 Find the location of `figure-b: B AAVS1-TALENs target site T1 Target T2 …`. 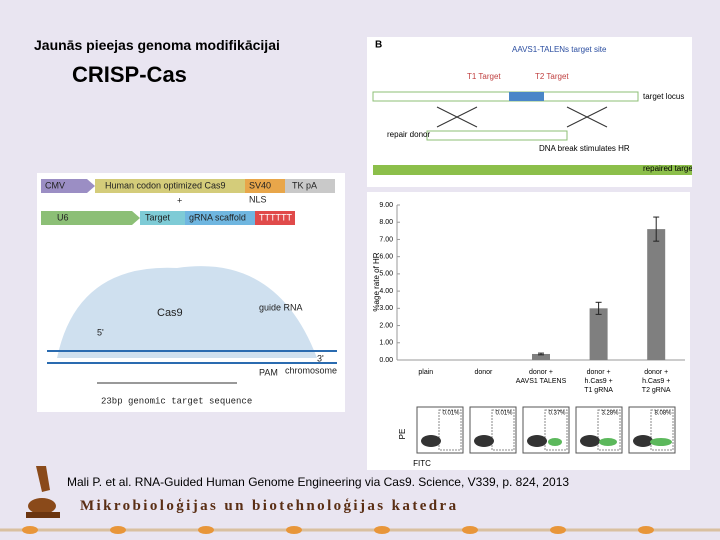

figure-b: B AAVS1-TALENs target site T1 Target T2 … is located at coordinates (529, 112).